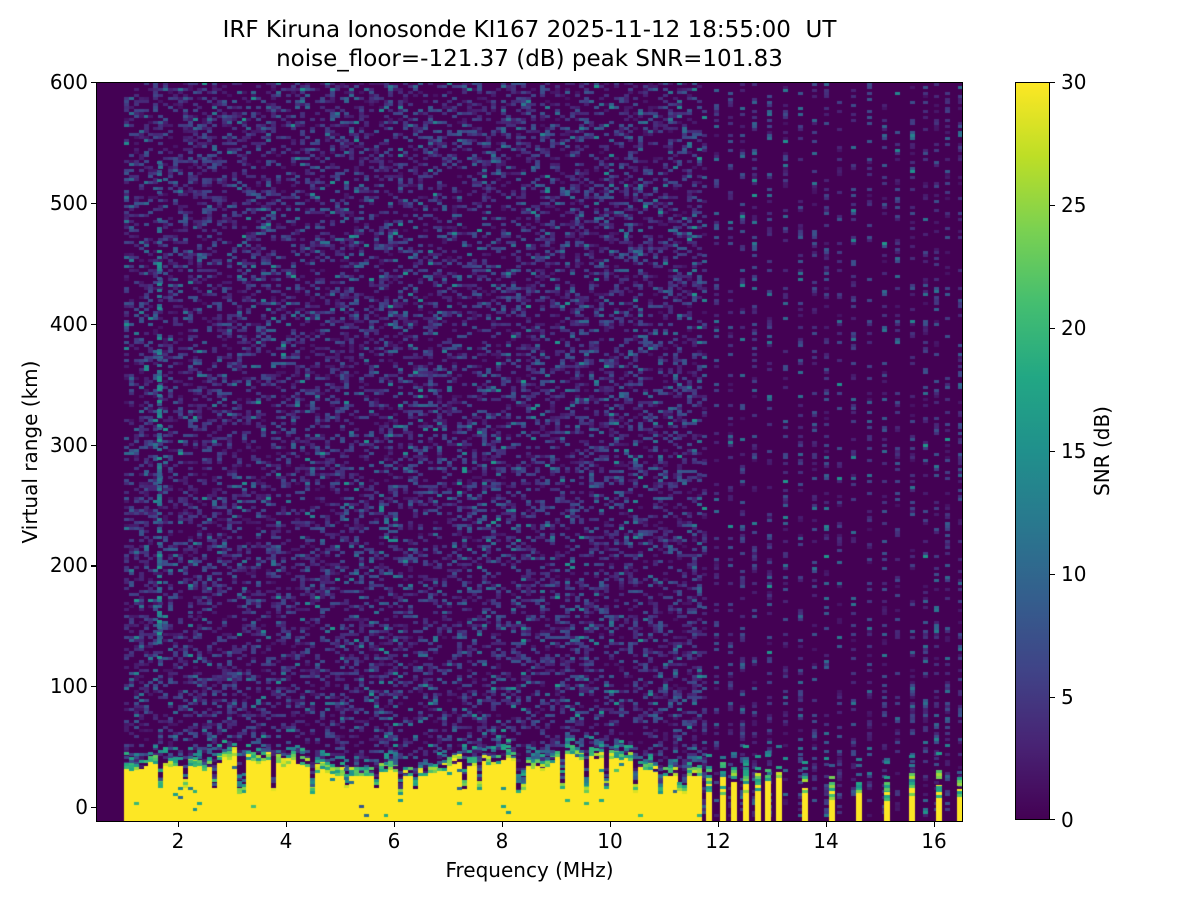 The image size is (1200, 900). I want to click on y-tick-label: 500, so click(68, 202).